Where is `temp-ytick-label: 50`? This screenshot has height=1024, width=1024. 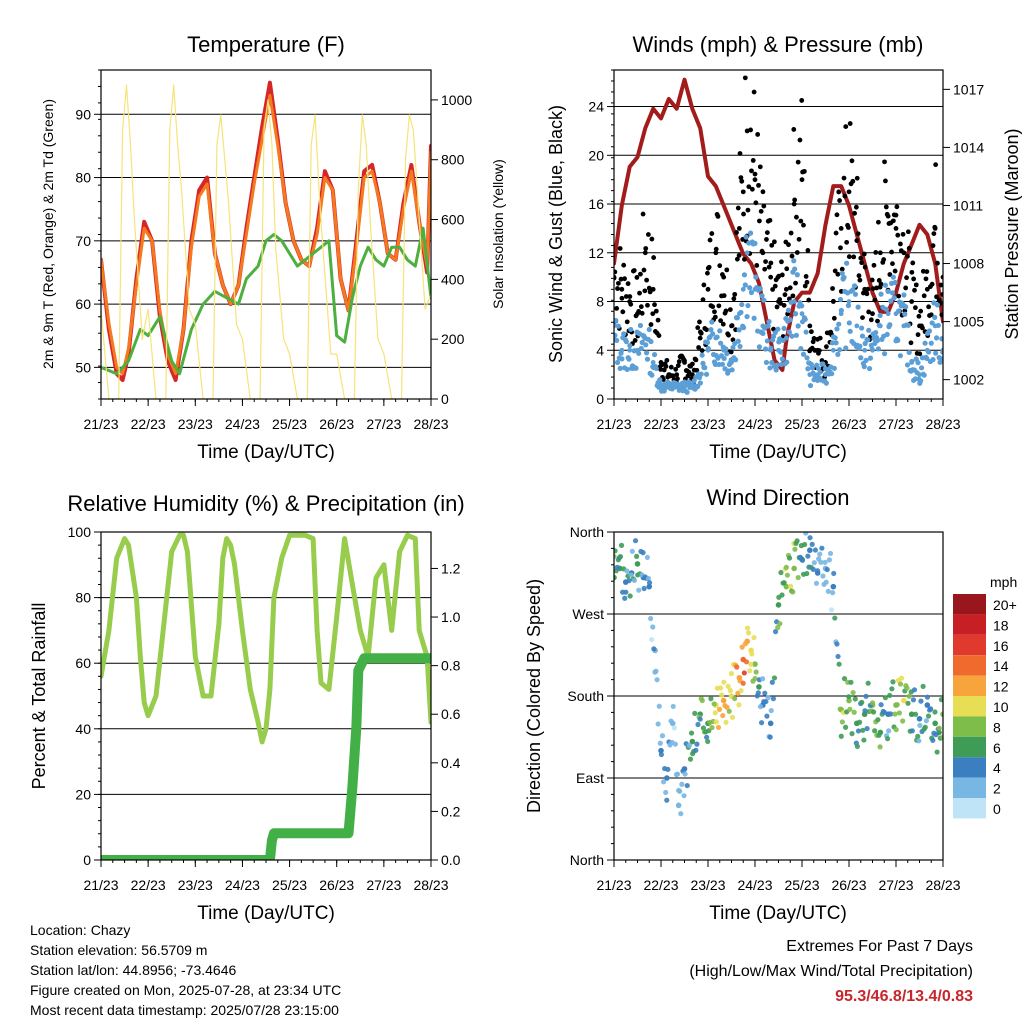 temp-ytick-label: 50 is located at coordinates (83, 367).